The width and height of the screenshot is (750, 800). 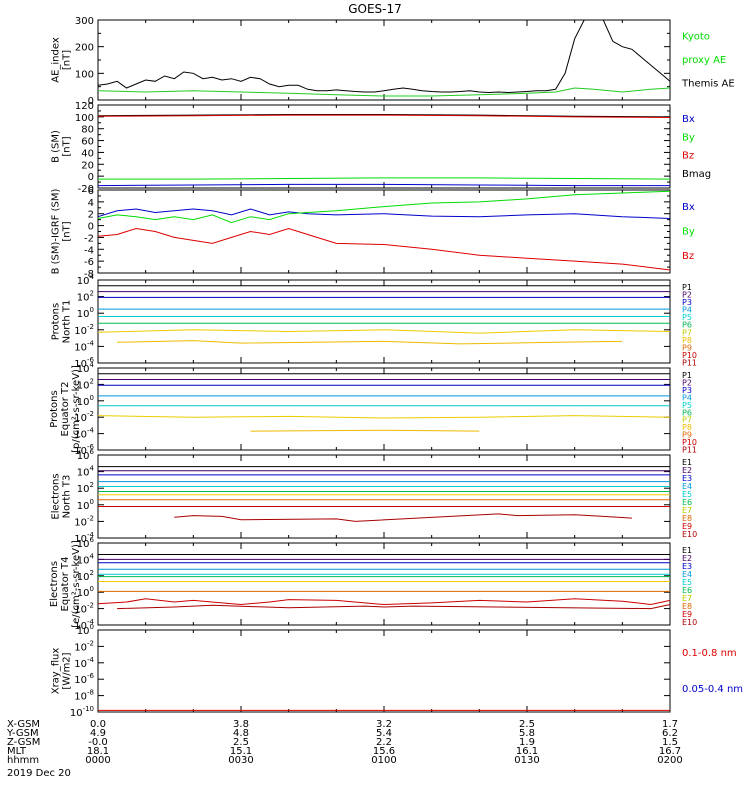 What do you see at coordinates (384, 213) in the screenshot?
I see `series-line-bx` at bounding box center [384, 213].